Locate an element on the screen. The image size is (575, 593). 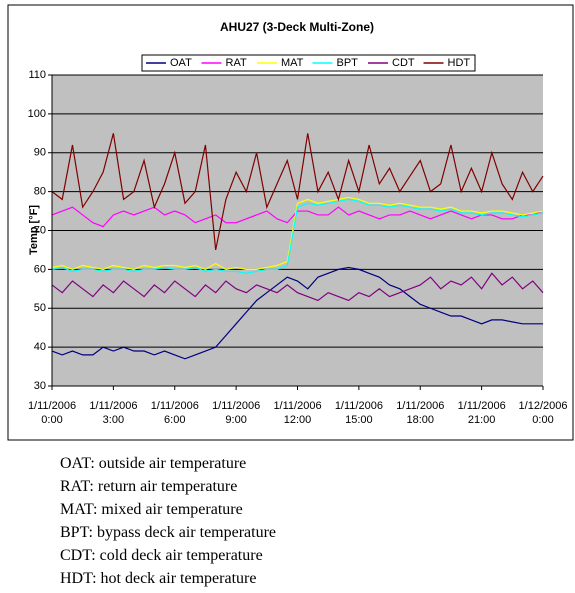
note: MAT: mixed air temperature is located at coordinates (151, 509).